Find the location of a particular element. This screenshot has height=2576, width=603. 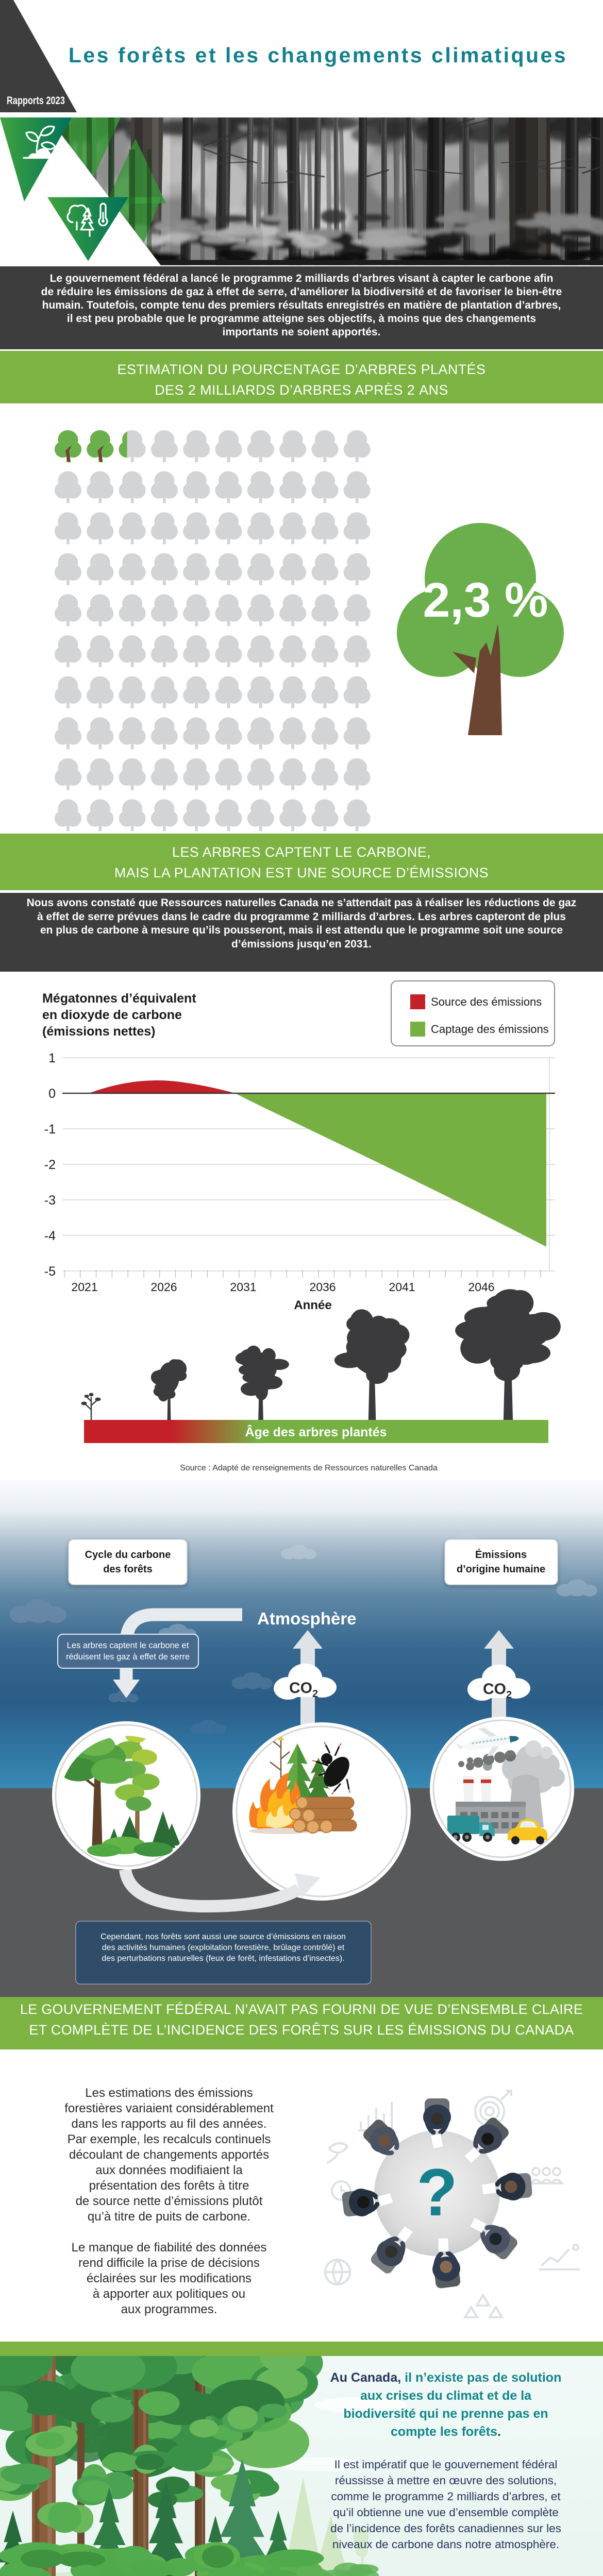

svg-text: 0 is located at coordinates (52, 1094).